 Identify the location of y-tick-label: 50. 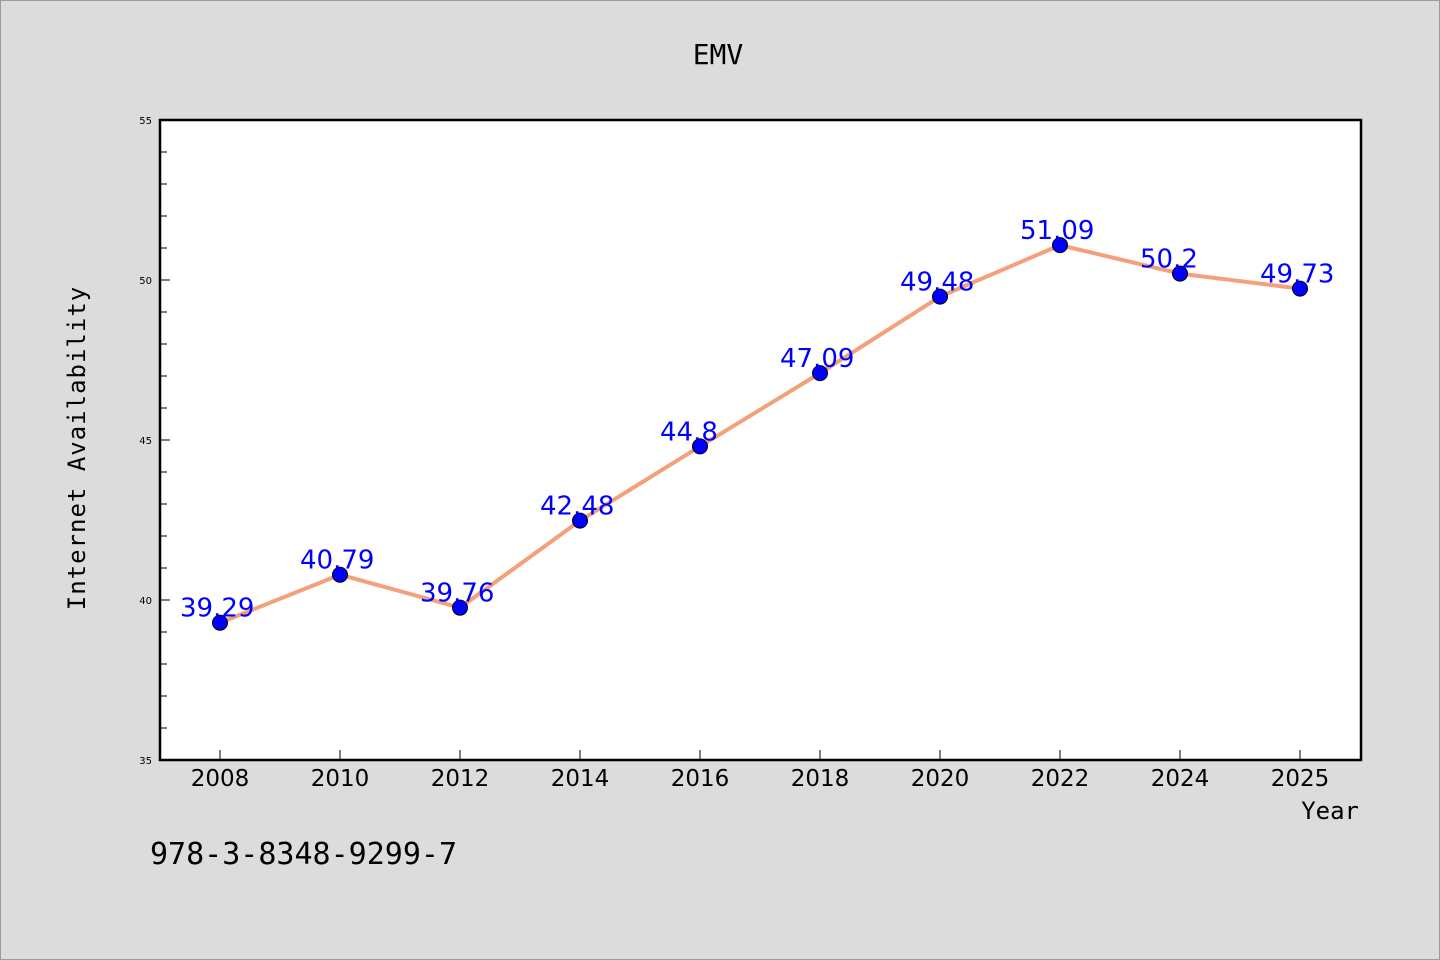
(145, 281).